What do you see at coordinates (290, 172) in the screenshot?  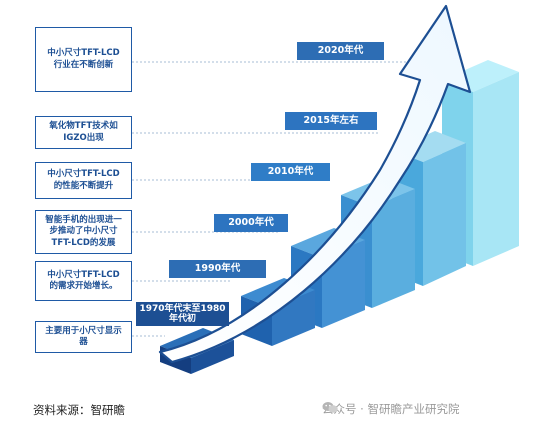 I see `era-label-2010s: 2010年代` at bounding box center [290, 172].